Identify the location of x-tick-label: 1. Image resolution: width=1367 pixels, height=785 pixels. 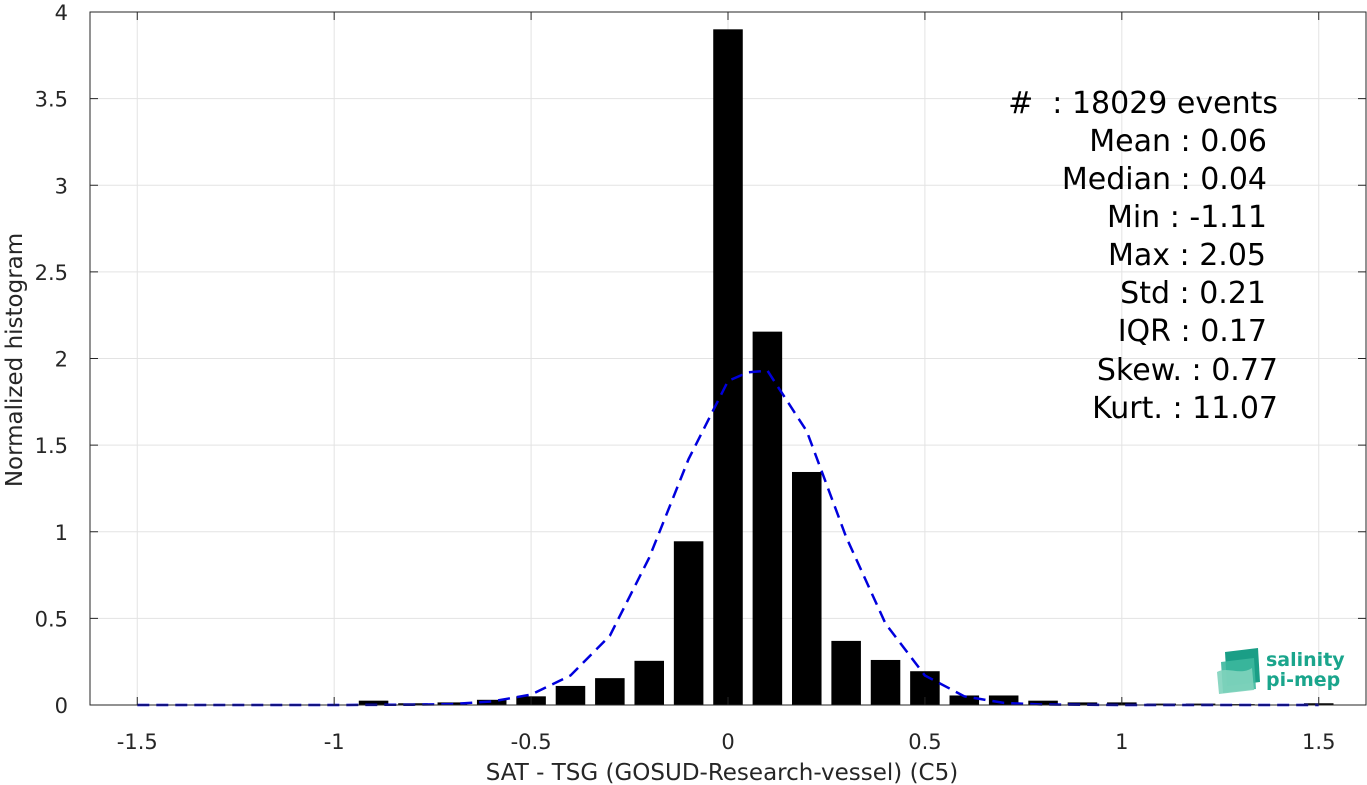
(1121, 742).